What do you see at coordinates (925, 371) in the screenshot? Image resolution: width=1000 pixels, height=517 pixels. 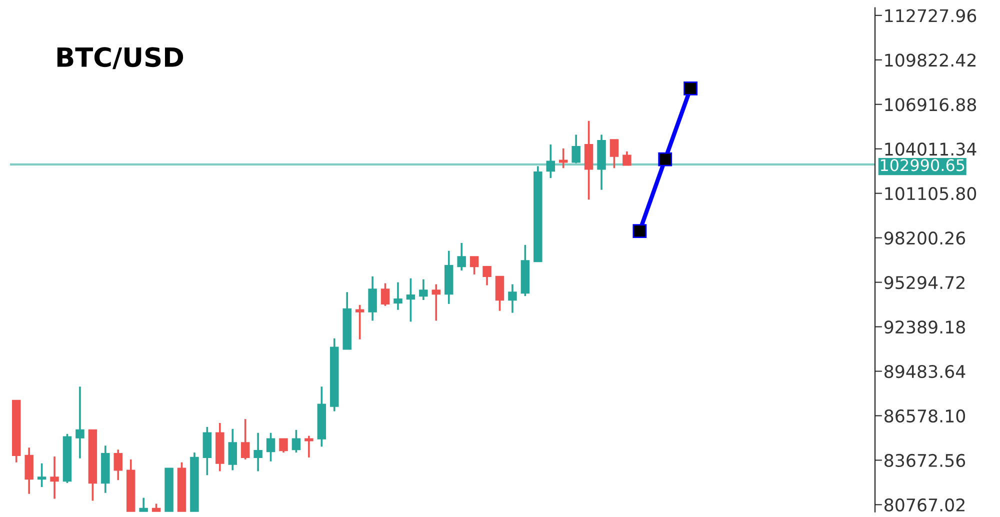 I see `y-tick-label: 89483.64` at bounding box center [925, 371].